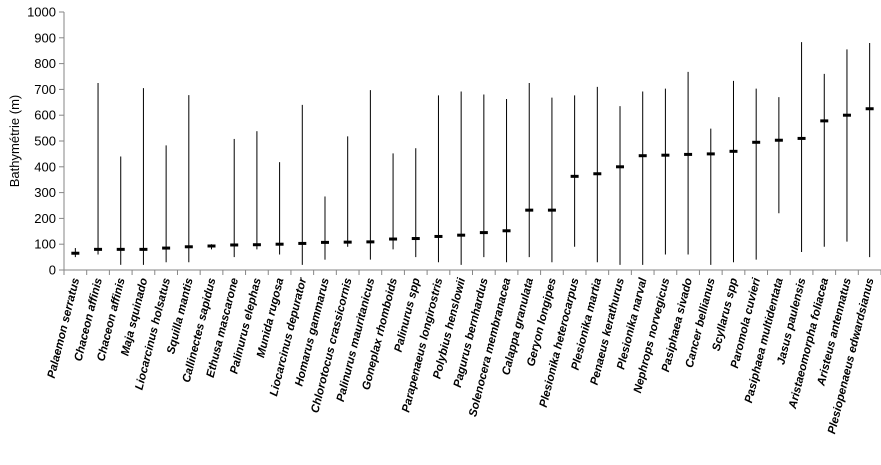  I want to click on y-tick-label: 1000, so click(41, 12).